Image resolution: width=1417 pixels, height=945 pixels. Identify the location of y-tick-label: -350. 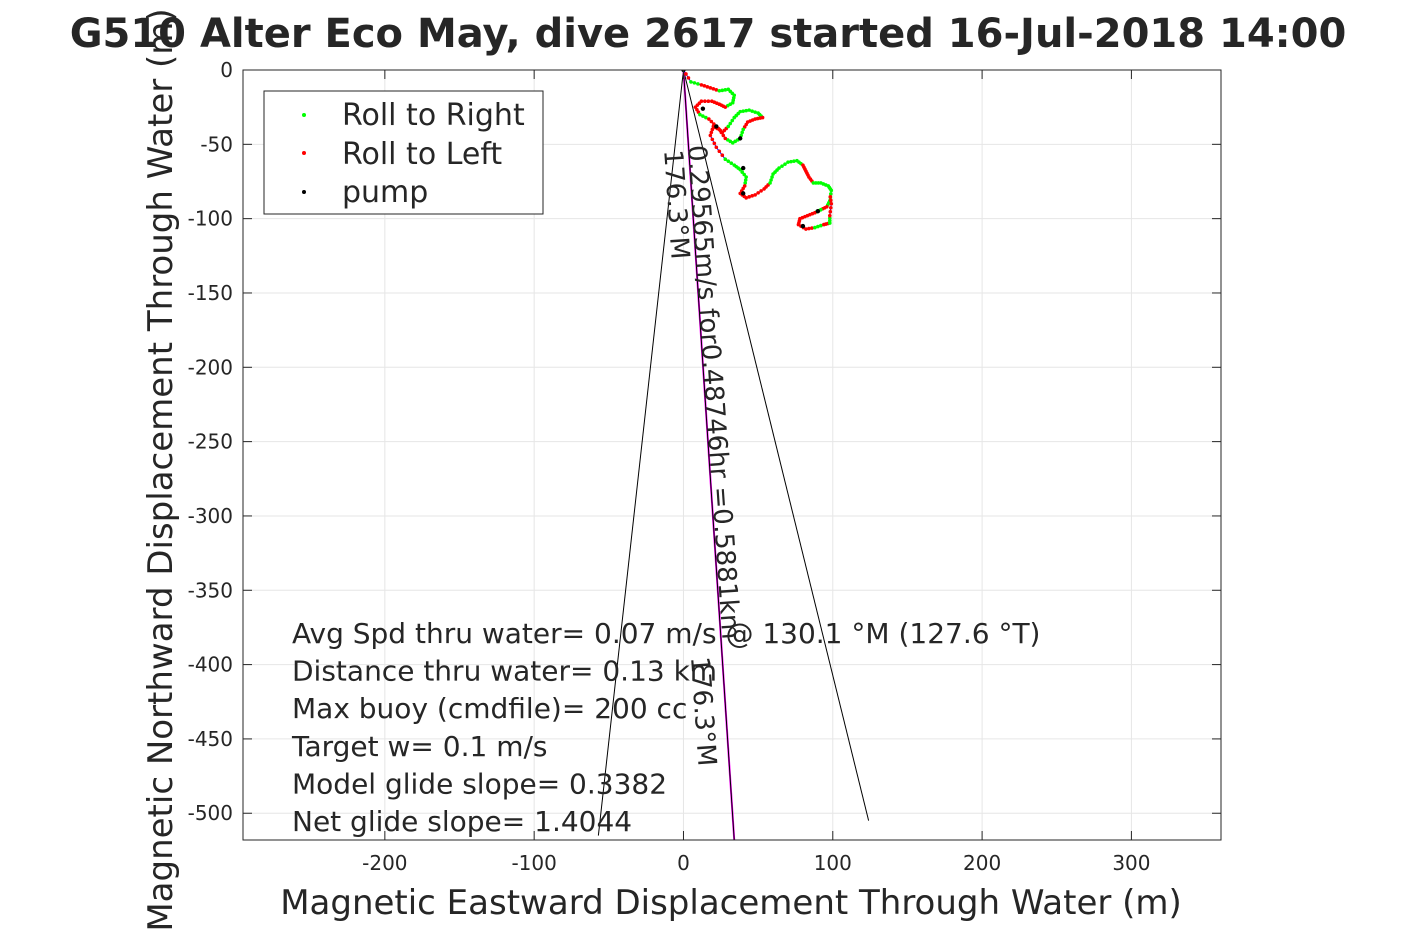
(210, 590).